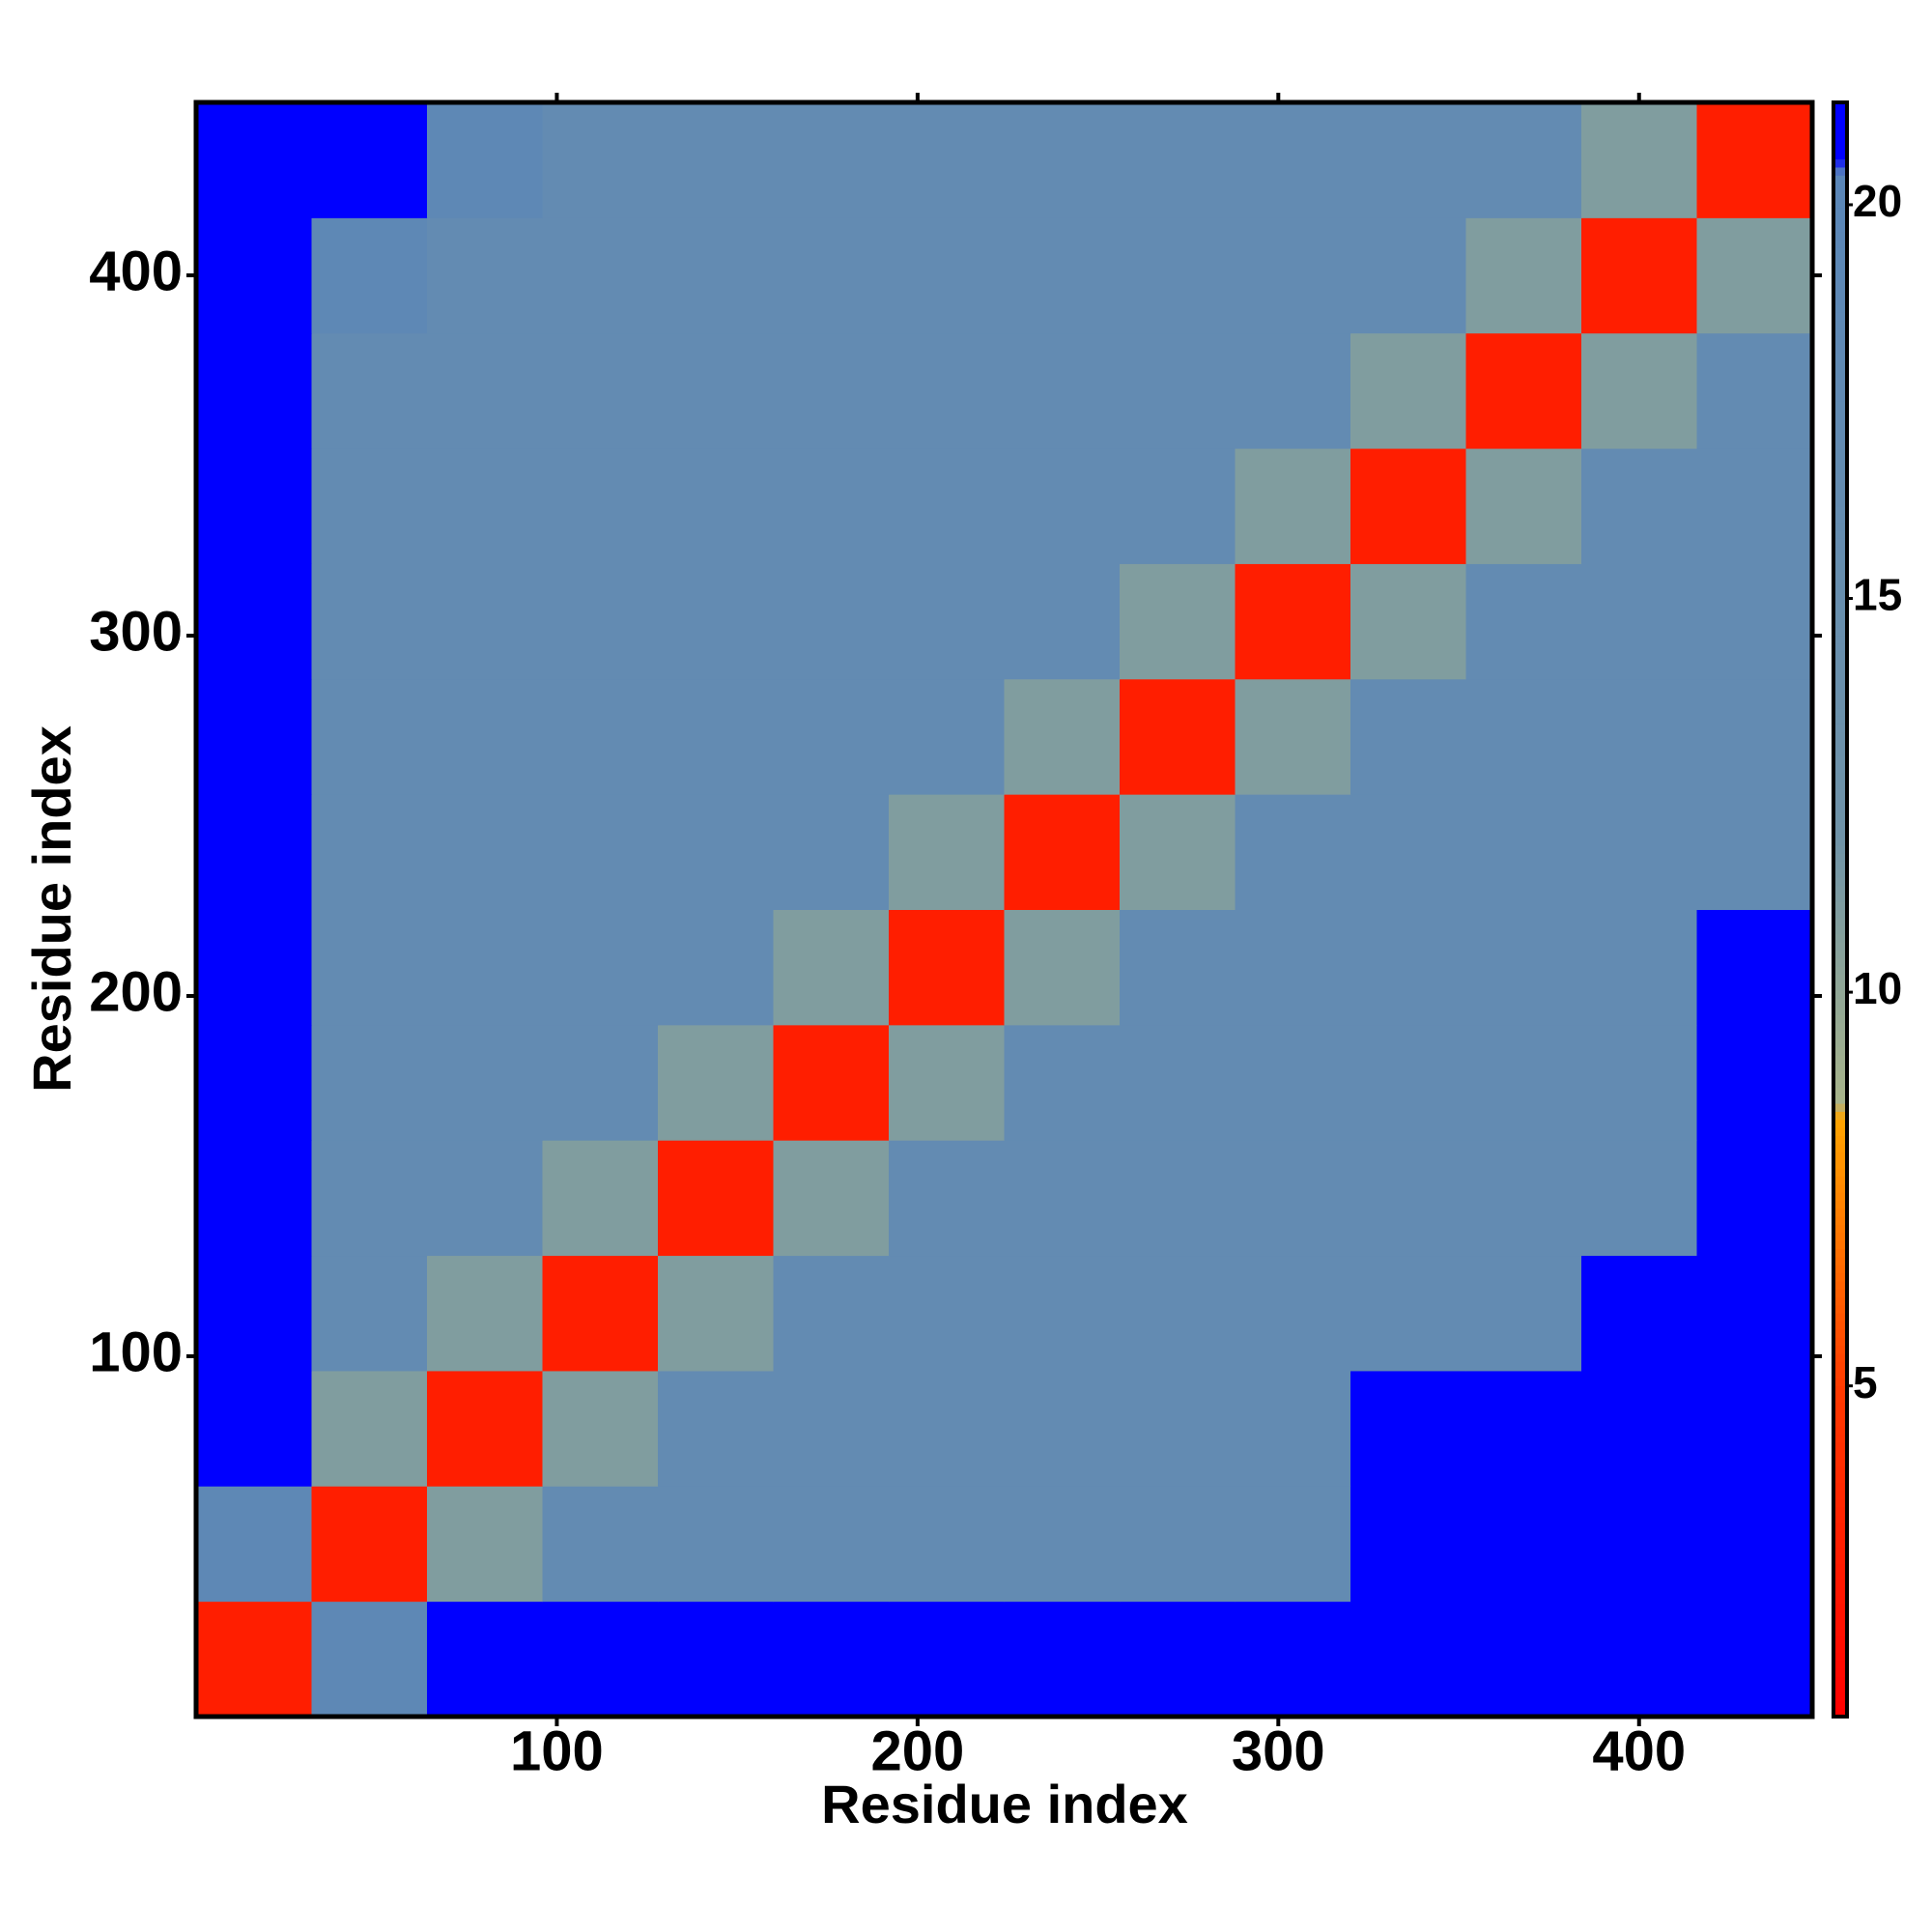  Describe the element at coordinates (1005, 1804) in the screenshot. I see `x-axis-label: Residue index` at that location.